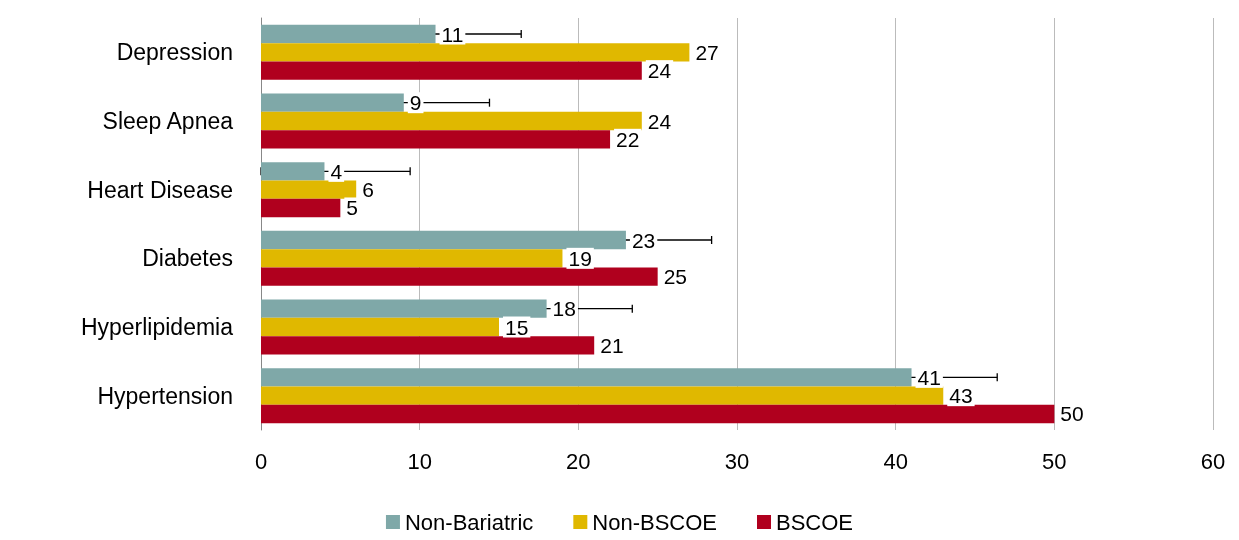  I want to click on x-tick-label: 40, so click(895, 461).